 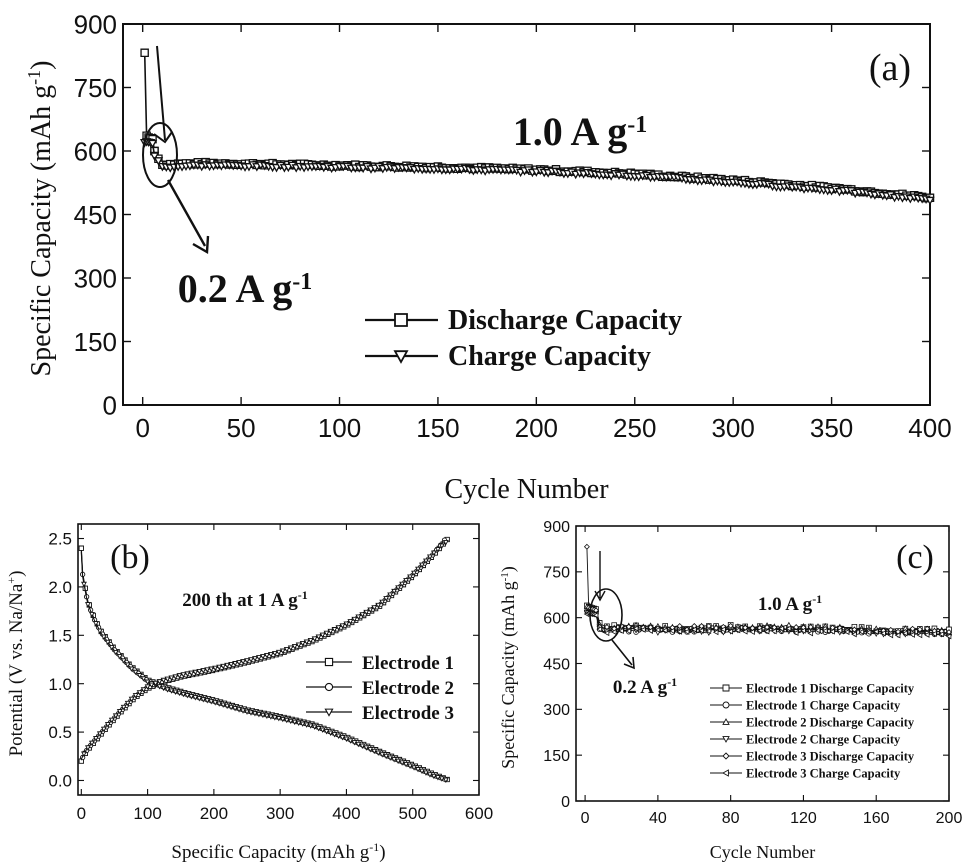 I want to click on y-tick-label: 150, so click(x=556, y=756).